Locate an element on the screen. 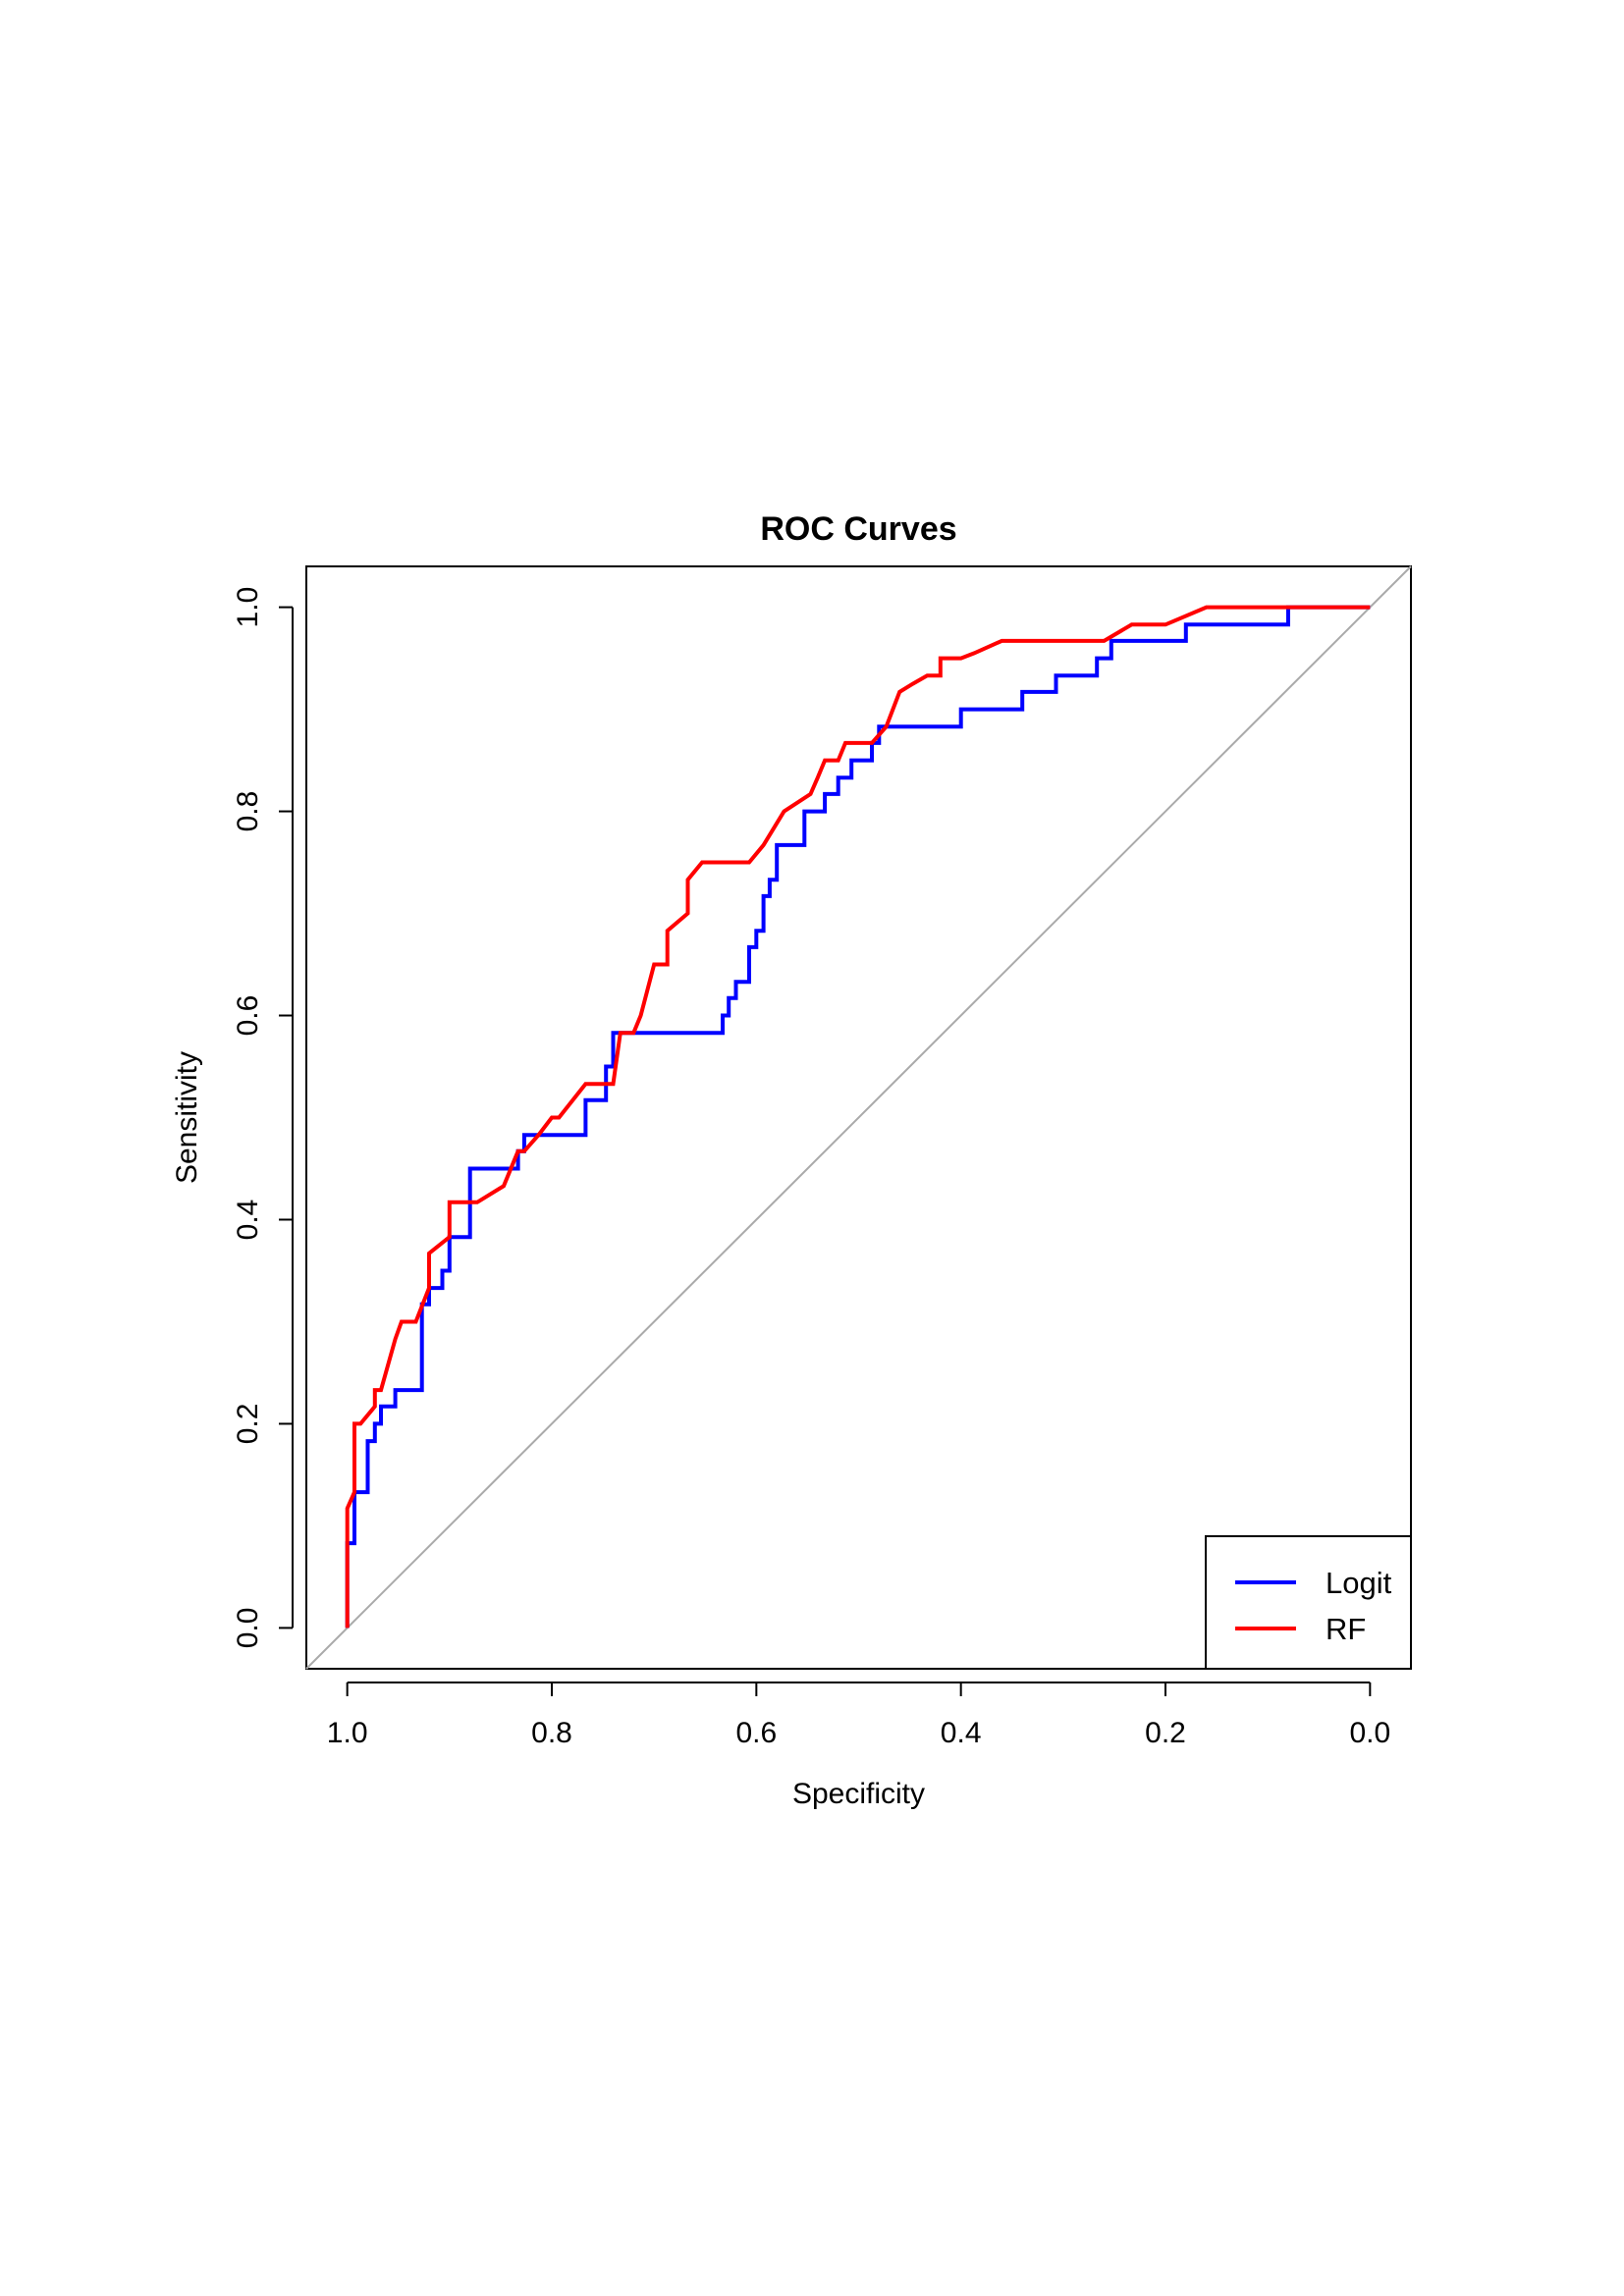  y-tick-label: 0.4 is located at coordinates (248, 1220).